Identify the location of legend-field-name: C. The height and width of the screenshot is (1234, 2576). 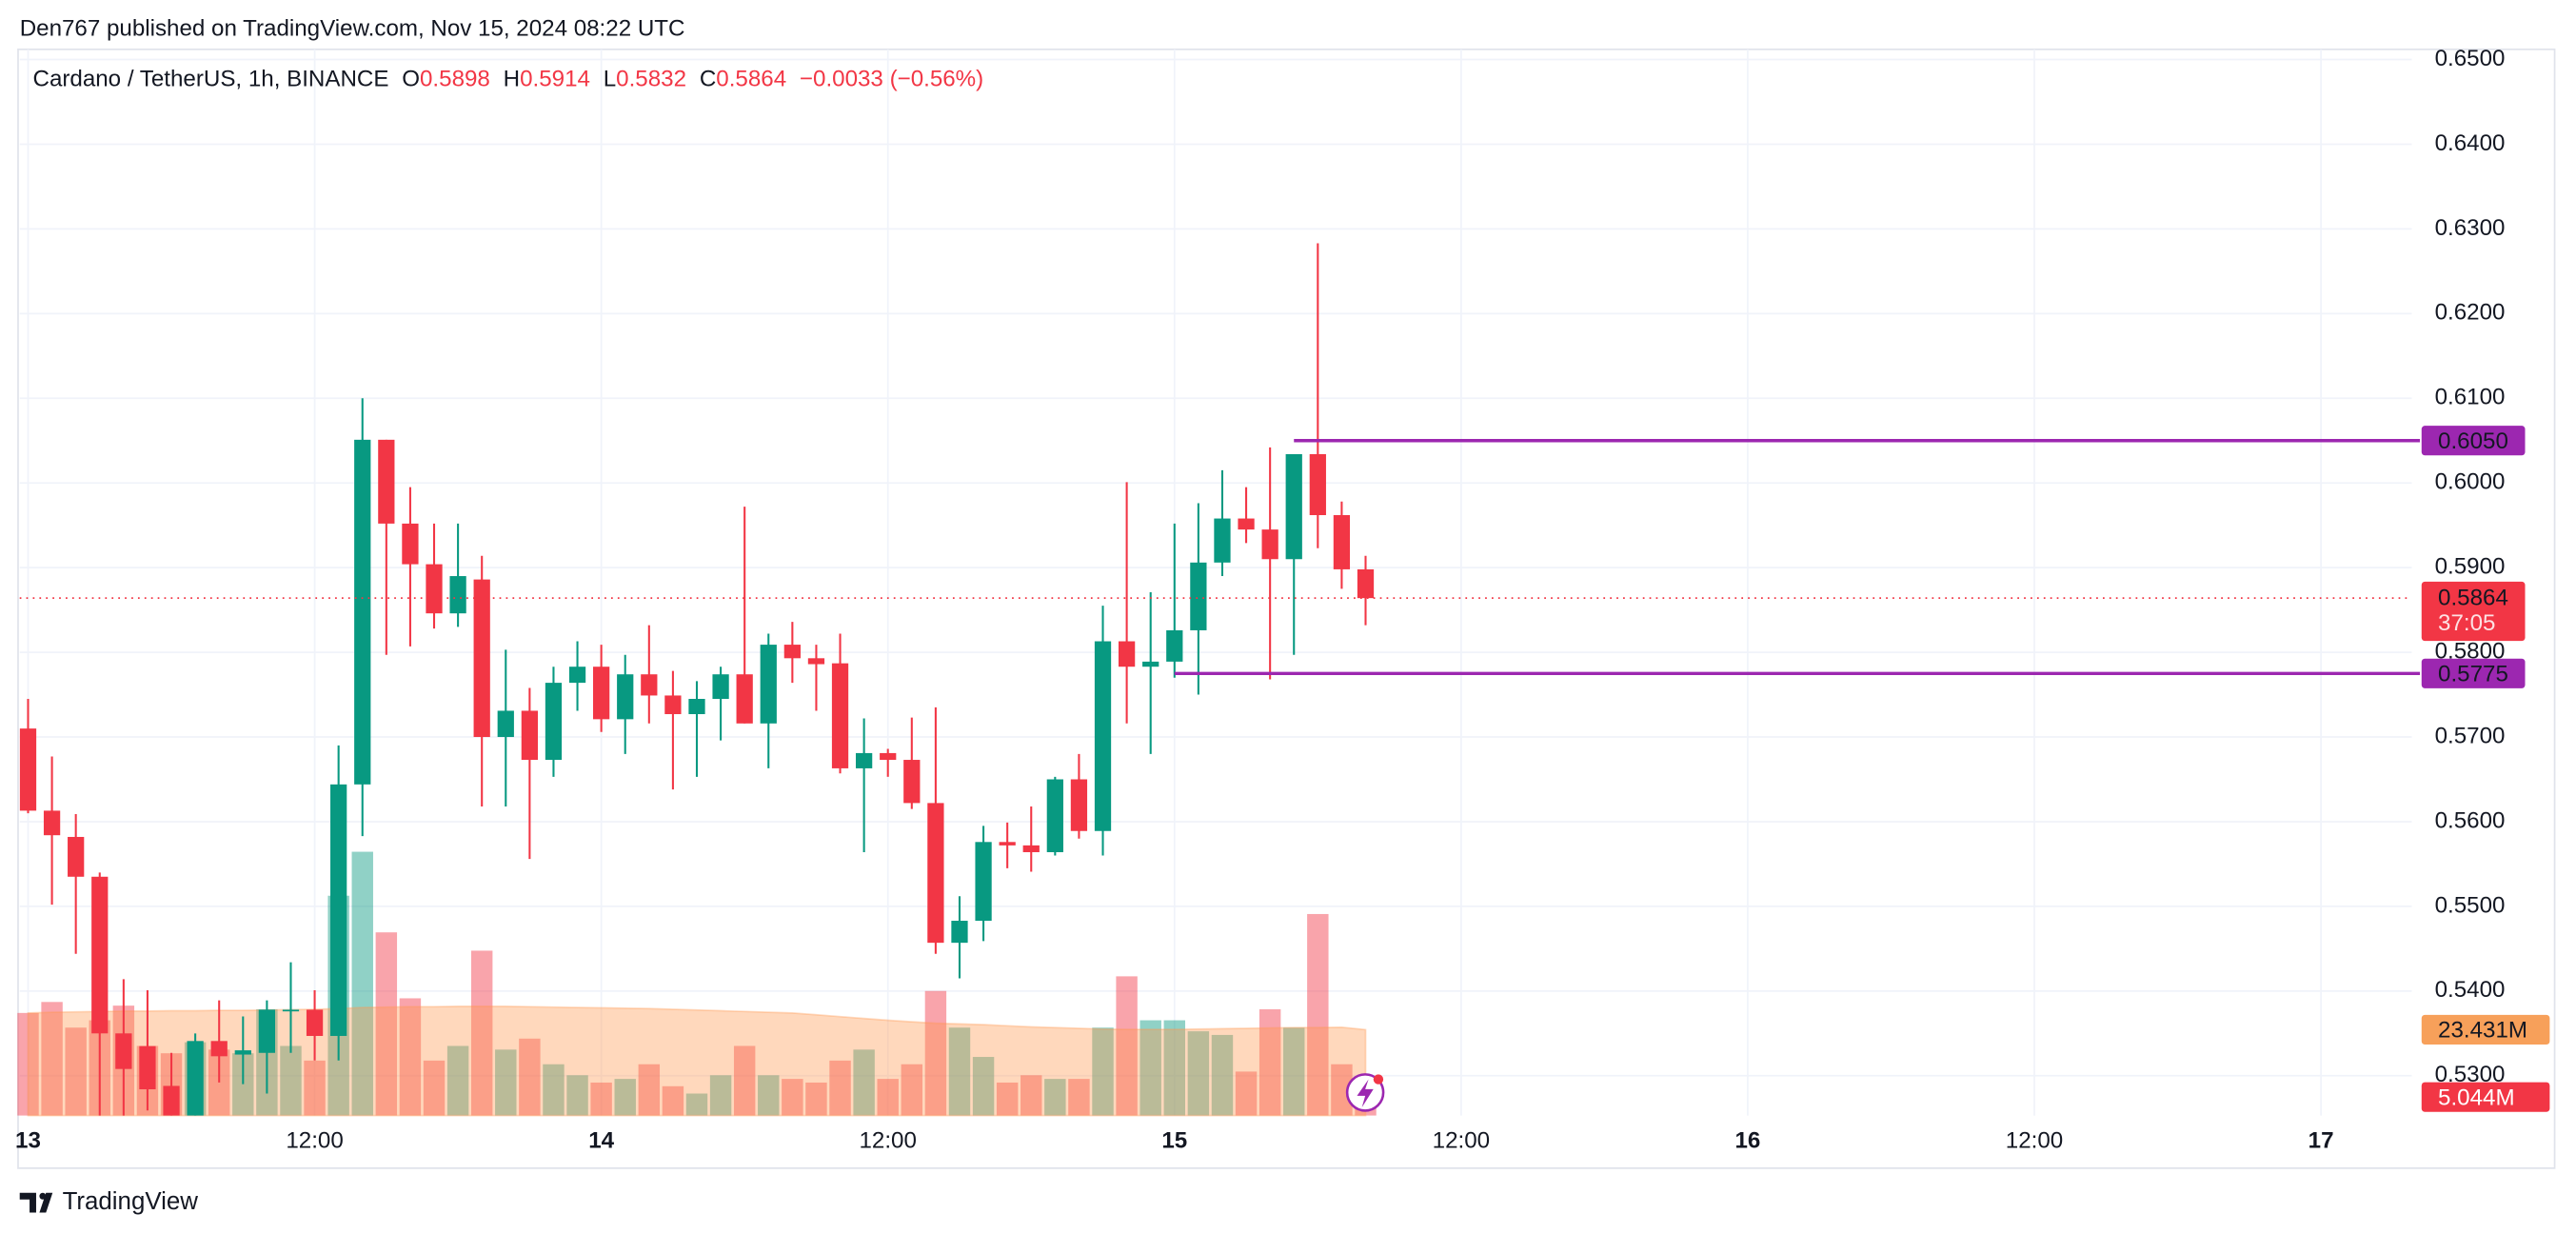
(708, 79).